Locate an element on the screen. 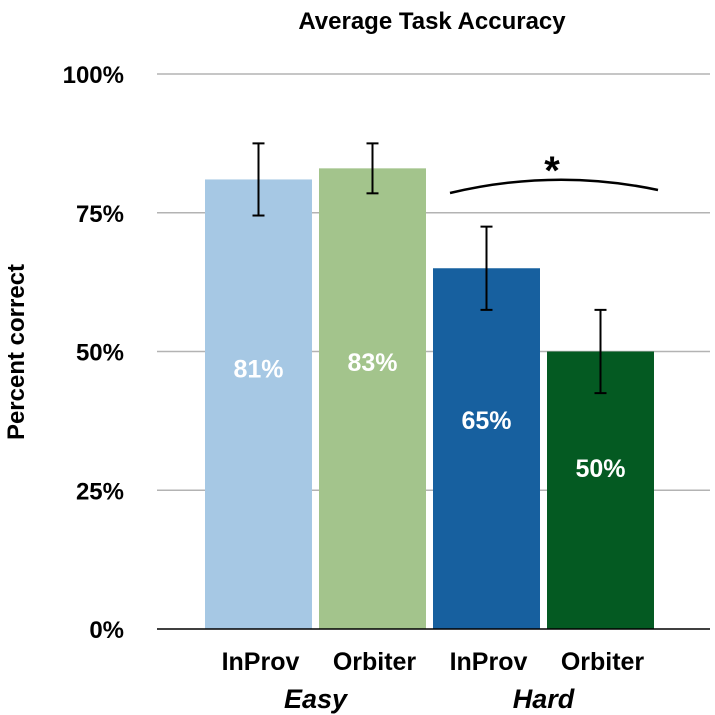 Image resolution: width=715 pixels, height=715 pixels. y-axis-ticks: 0% 25% 50% 75% 100% is located at coordinates (93, 353).